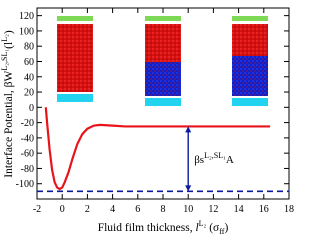 The height and width of the screenshot is (240, 320). I want to click on y-tick-label: 120, so click(26, 16).